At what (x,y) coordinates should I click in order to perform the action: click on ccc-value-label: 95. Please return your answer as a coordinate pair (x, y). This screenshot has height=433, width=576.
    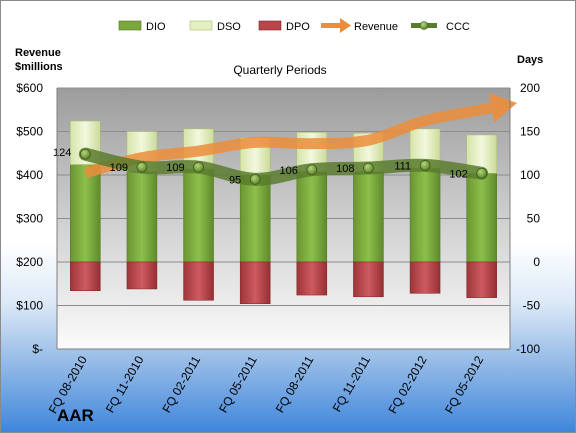
    Looking at the image, I should click on (235, 180).